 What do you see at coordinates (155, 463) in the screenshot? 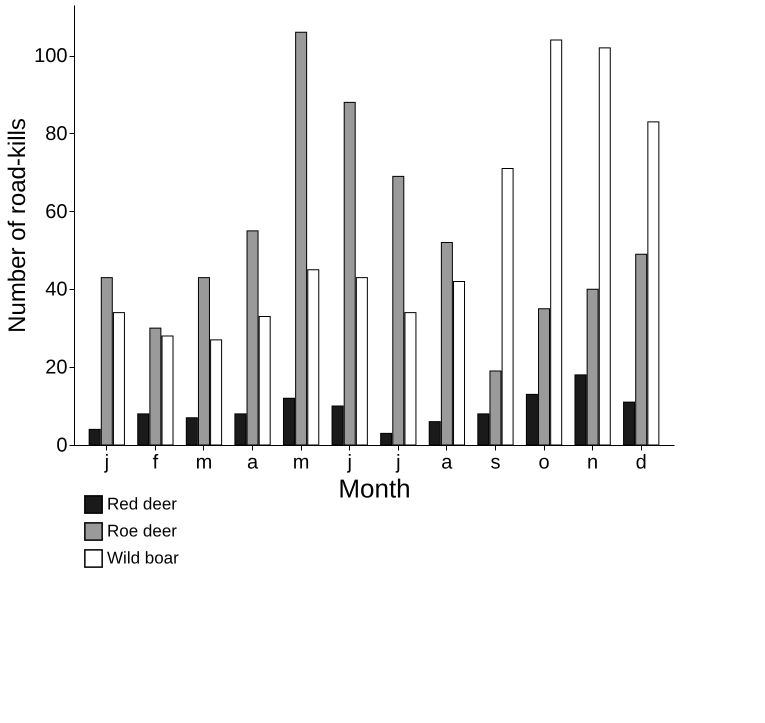
I see `x-tick-label: f` at bounding box center [155, 463].